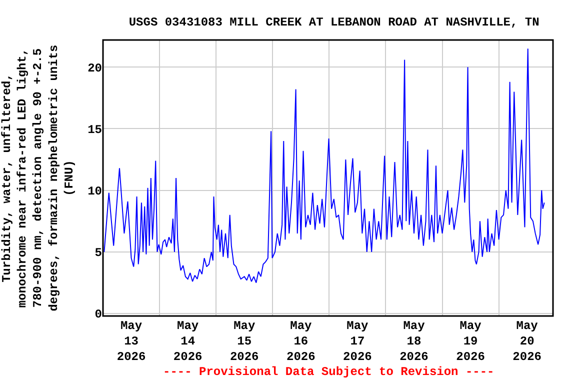 This screenshot has width=576, height=384. I want to click on y-tick-label: 5, so click(98, 253).